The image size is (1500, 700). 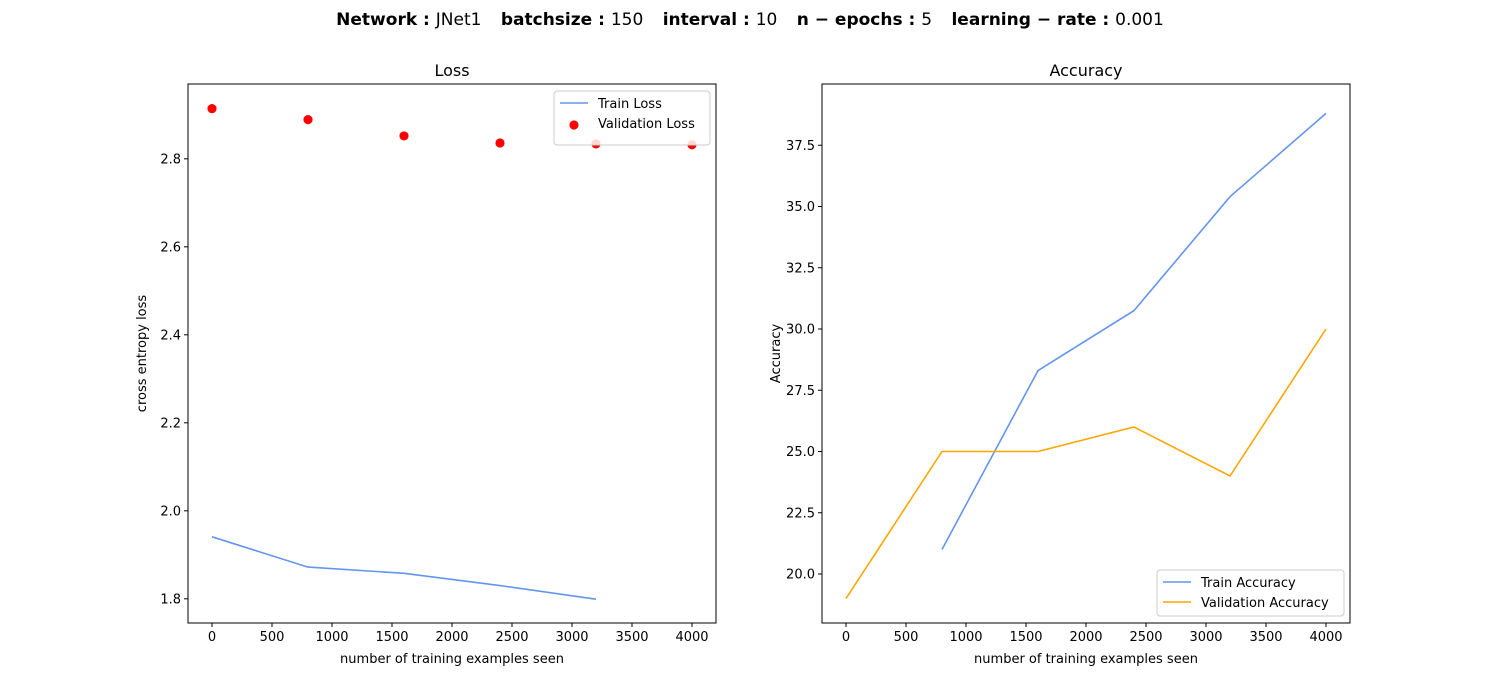 I want to click on y-tick-label: 35.0, so click(x=800, y=207).